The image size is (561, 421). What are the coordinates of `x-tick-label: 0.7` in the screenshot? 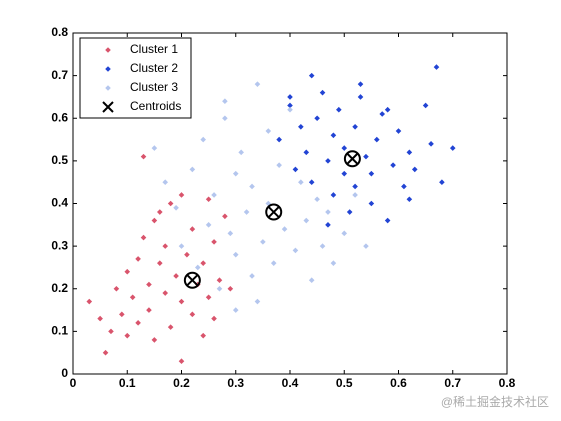 It's located at (452, 383).